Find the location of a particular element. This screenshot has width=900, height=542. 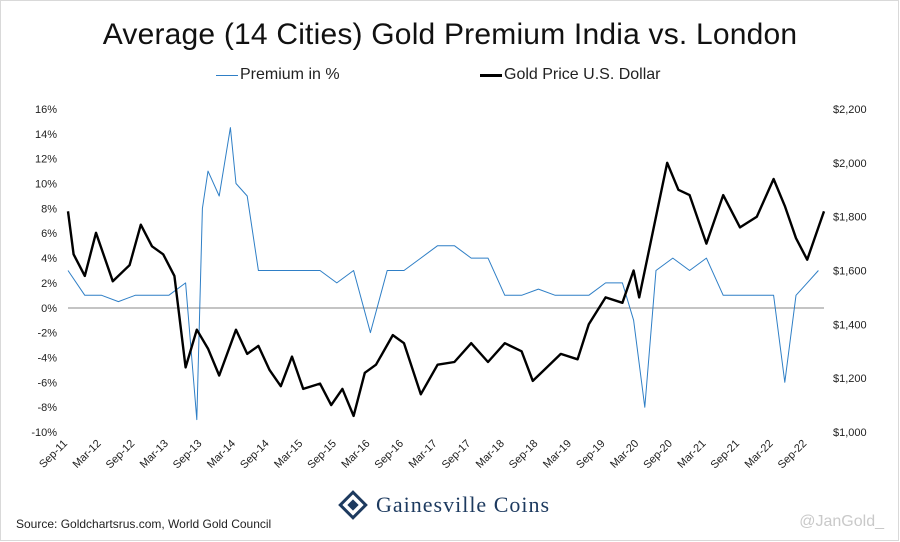

y-right-tick-label: $1,200 is located at coordinates (850, 379).